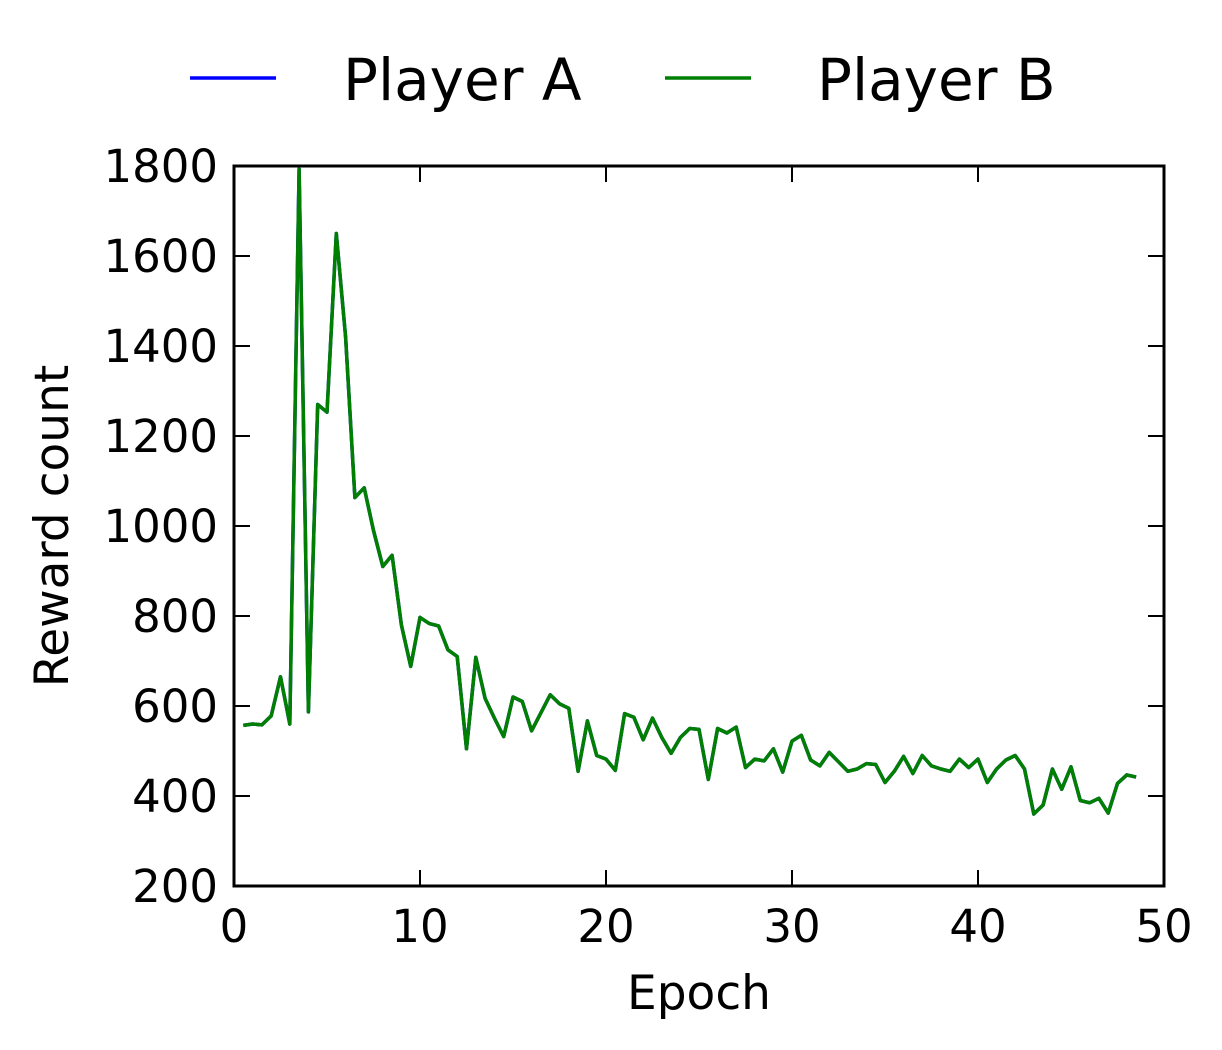 The image size is (1222, 1050). Describe the element at coordinates (462, 80) in the screenshot. I see `legend-label-series-0: Player A` at that location.